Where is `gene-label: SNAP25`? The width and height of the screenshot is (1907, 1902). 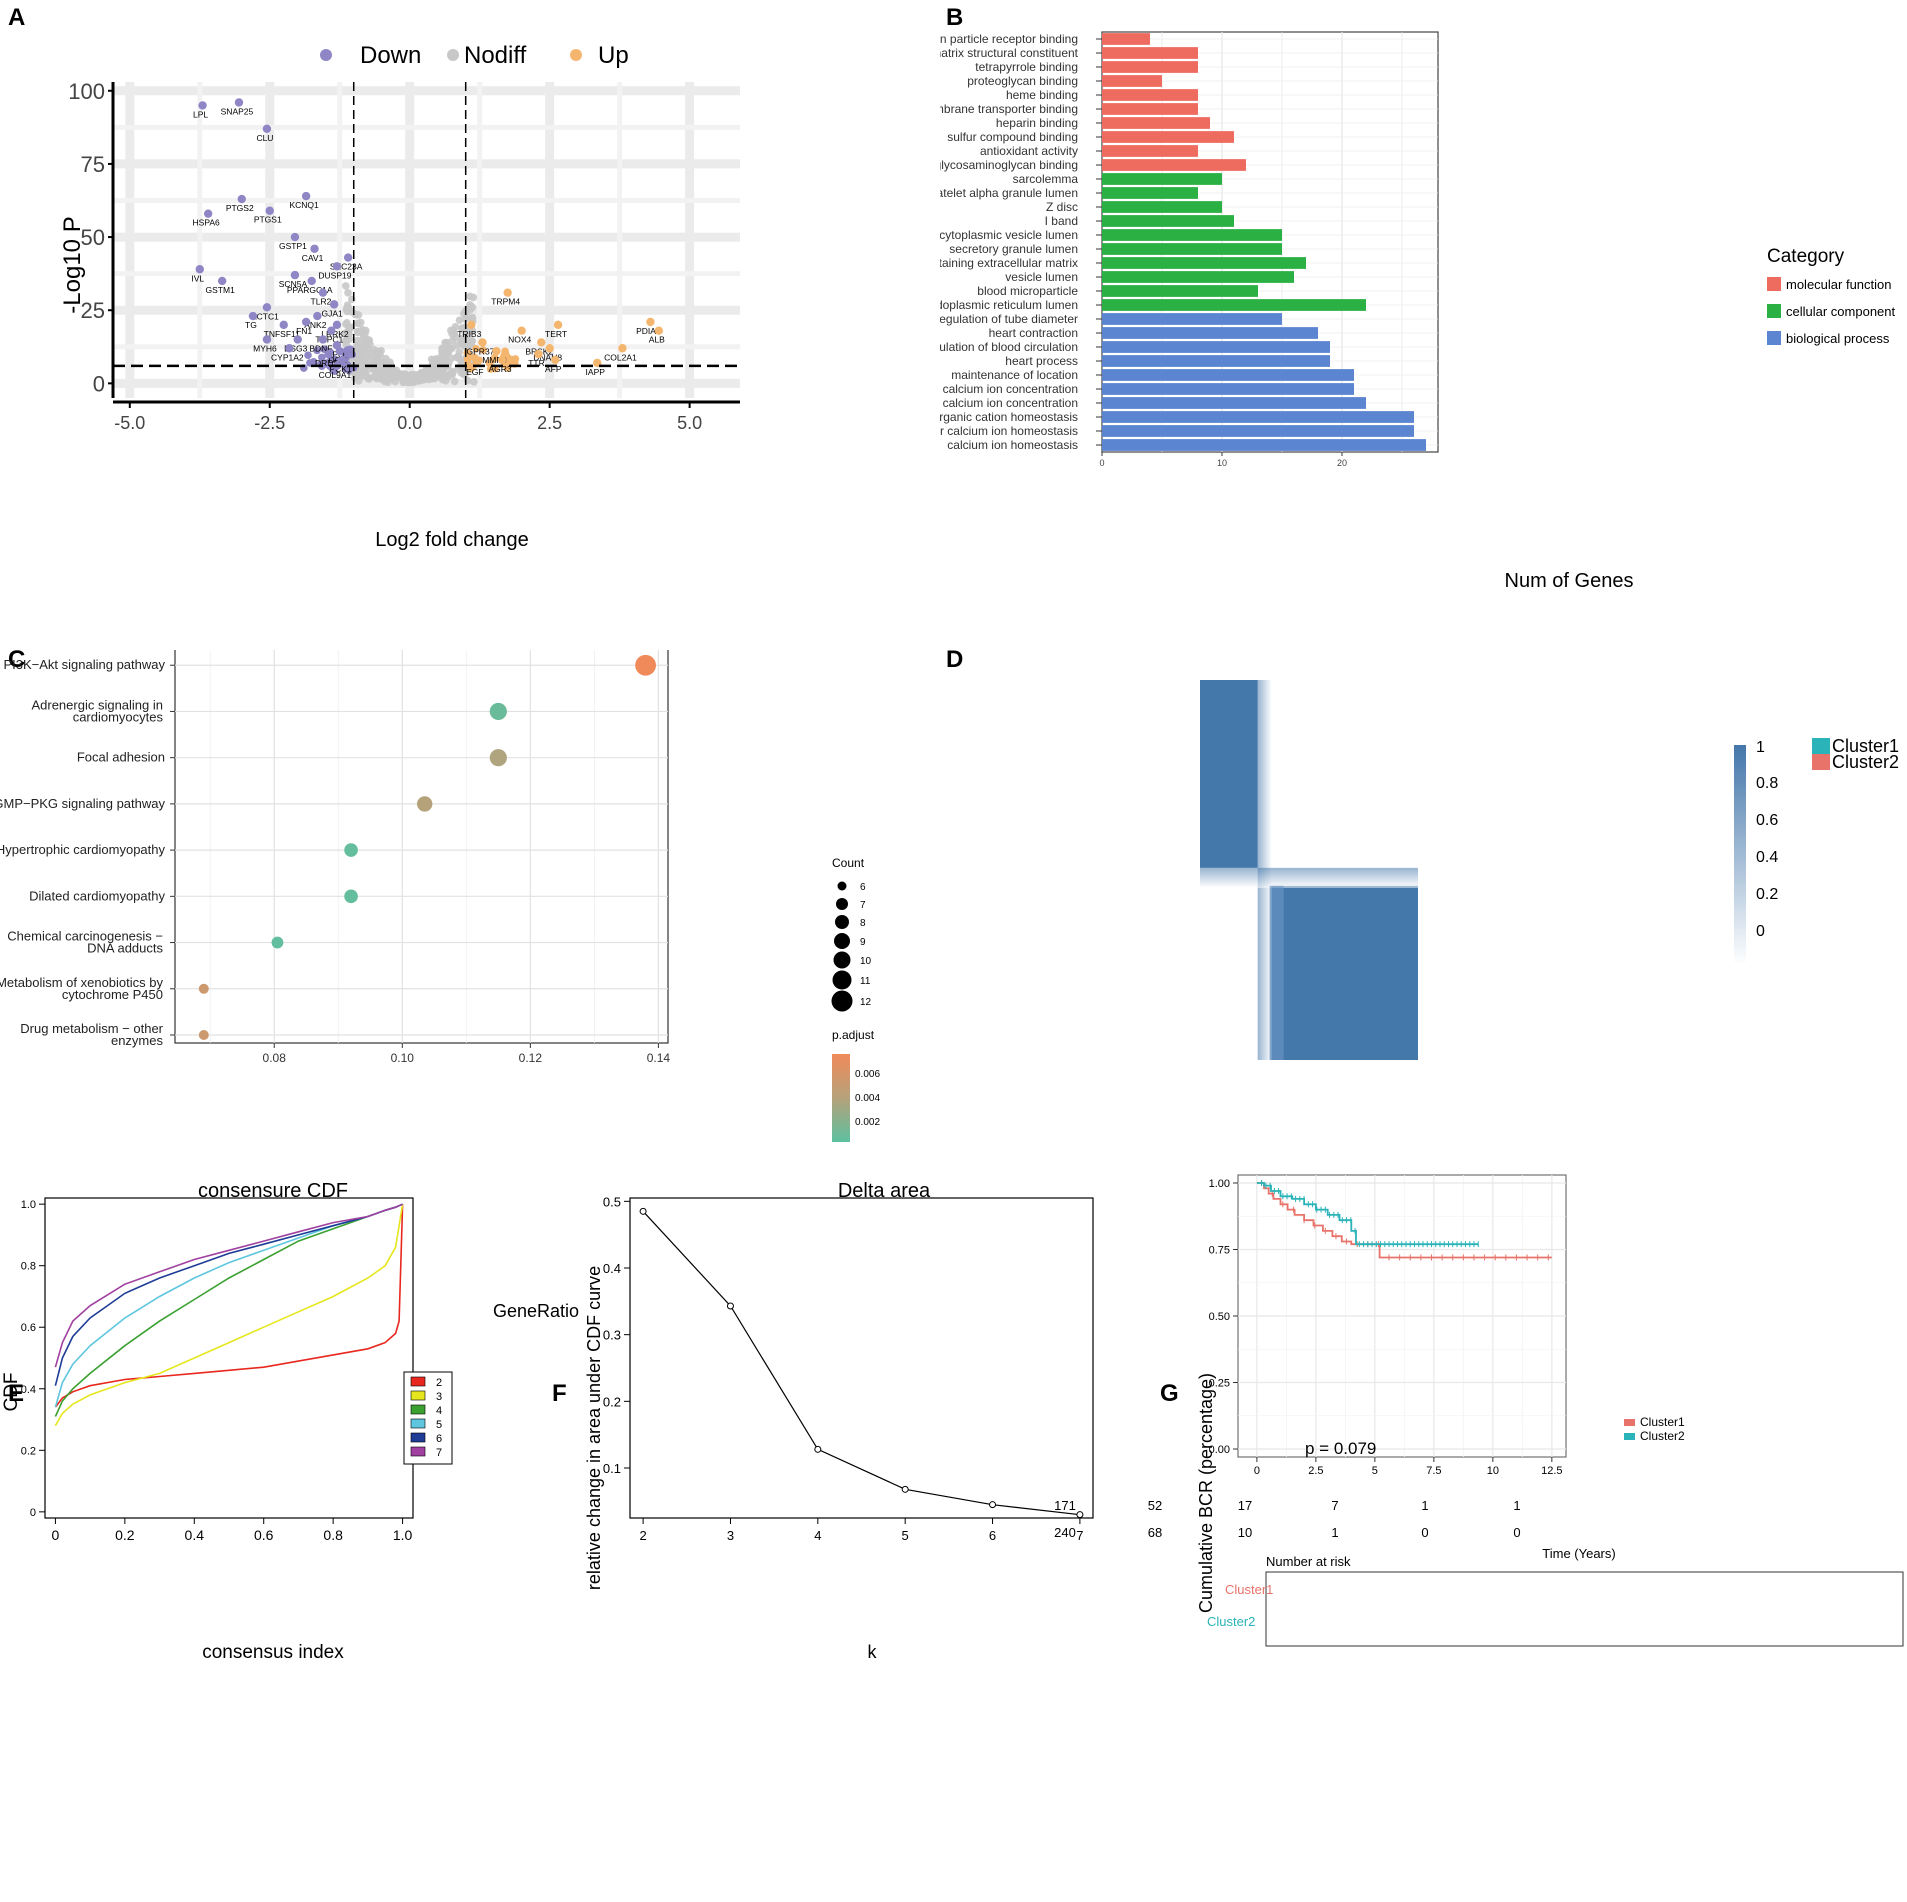
gene-label: SNAP25 is located at coordinates (237, 111).